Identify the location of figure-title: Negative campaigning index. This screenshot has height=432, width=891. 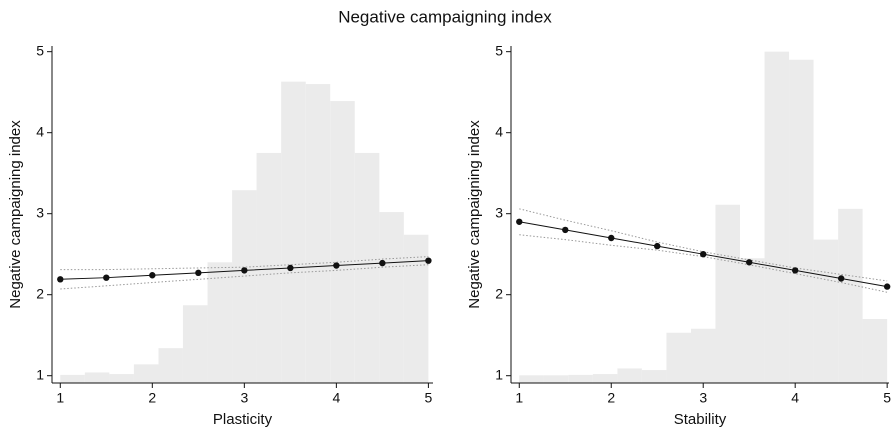
(445, 16).